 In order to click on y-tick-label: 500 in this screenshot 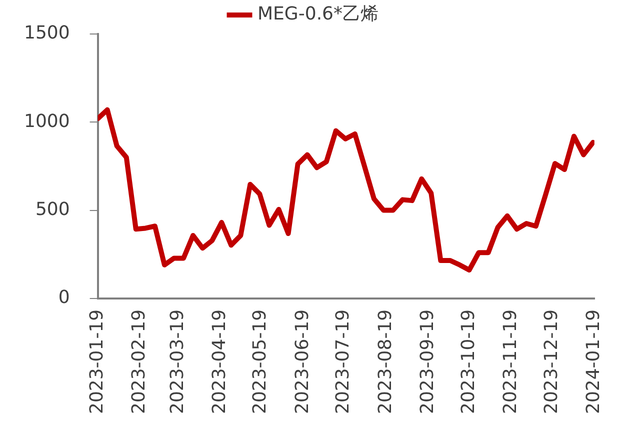, I will do `click(52, 209)`.